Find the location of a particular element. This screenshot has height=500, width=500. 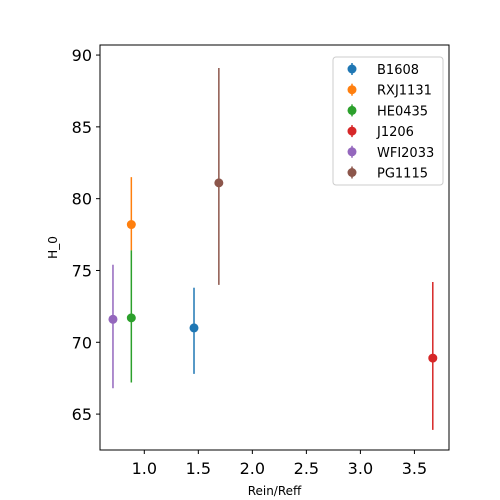

x-tick-label: 1.5 is located at coordinates (198, 468).